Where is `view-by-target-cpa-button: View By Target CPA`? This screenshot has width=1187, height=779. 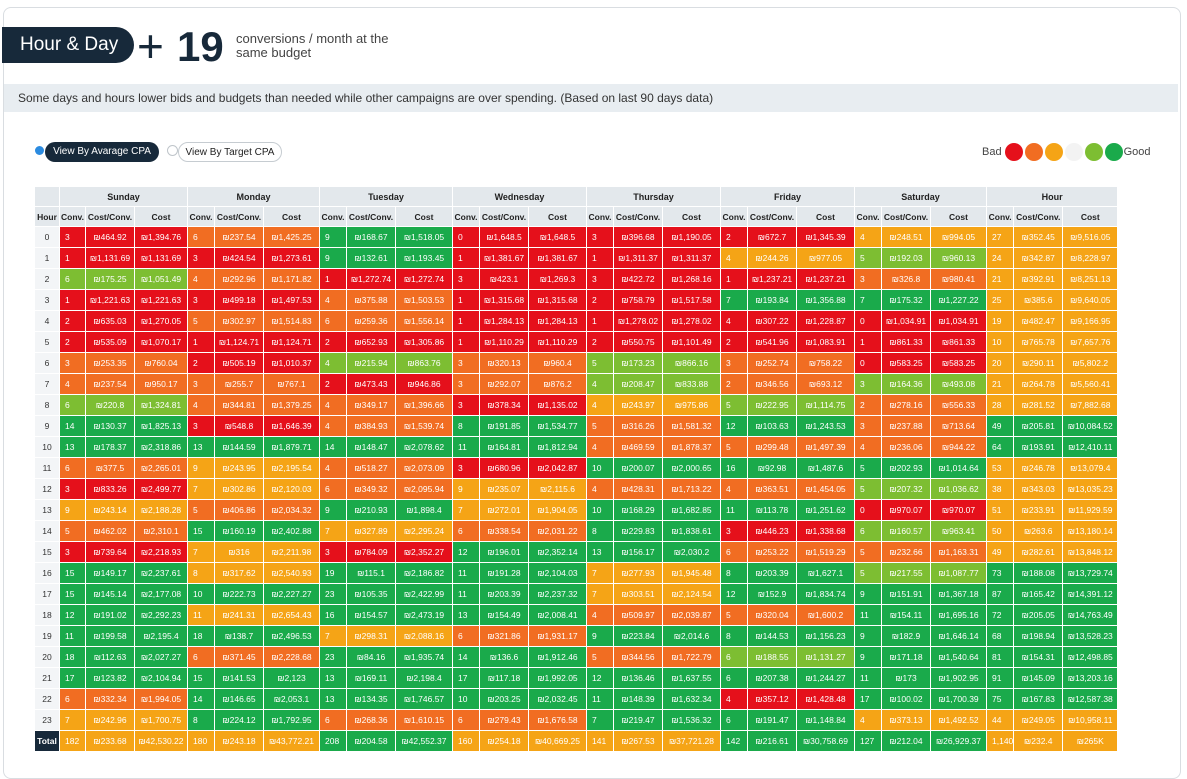
view-by-target-cpa-button: View By Target CPA is located at coordinates (230, 152).